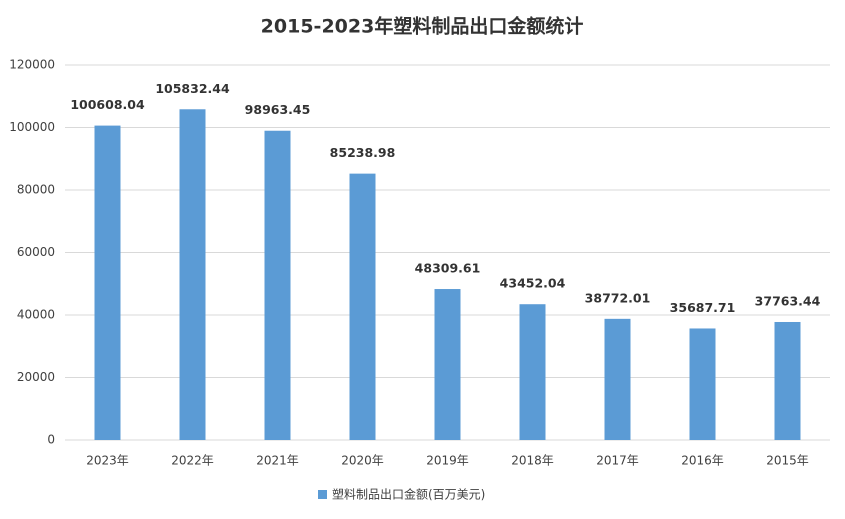  I want to click on x-tick-label: 2016年, so click(702, 461).